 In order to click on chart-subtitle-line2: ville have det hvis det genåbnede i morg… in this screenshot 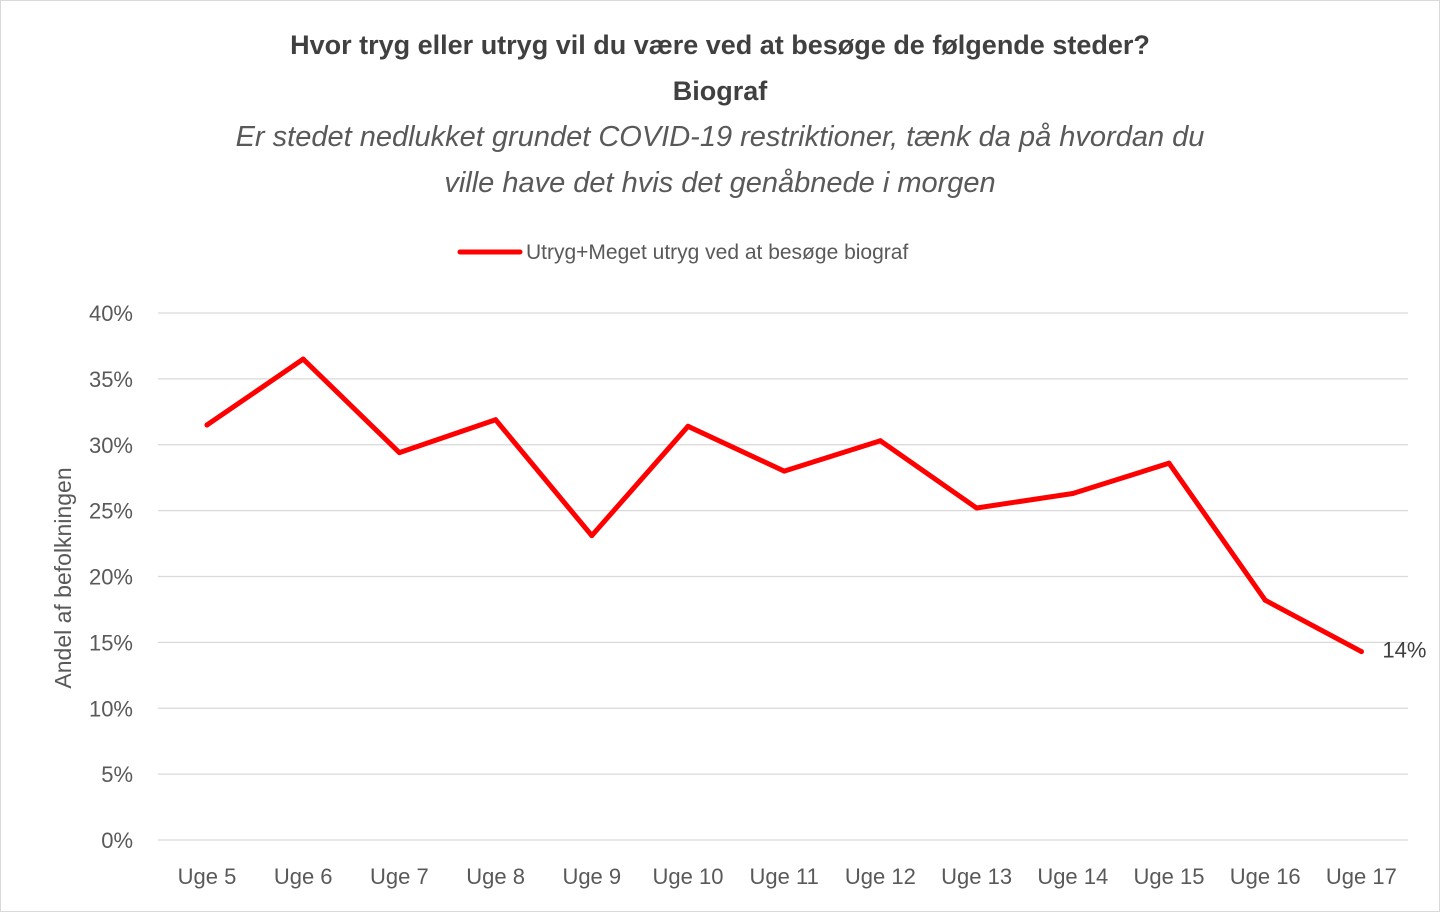, I will do `click(720, 183)`.